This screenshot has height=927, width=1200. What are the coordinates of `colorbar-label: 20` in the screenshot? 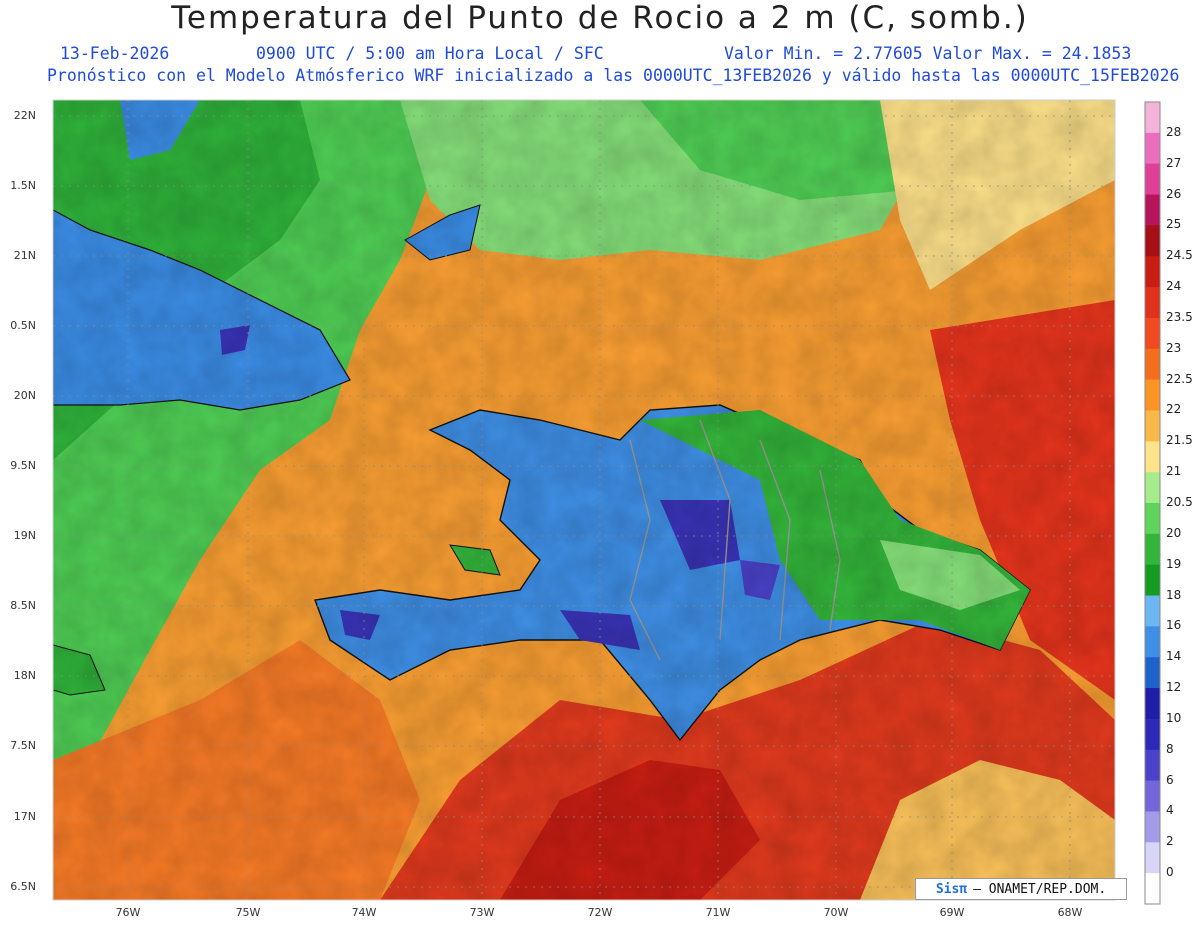 It's located at (1174, 532).